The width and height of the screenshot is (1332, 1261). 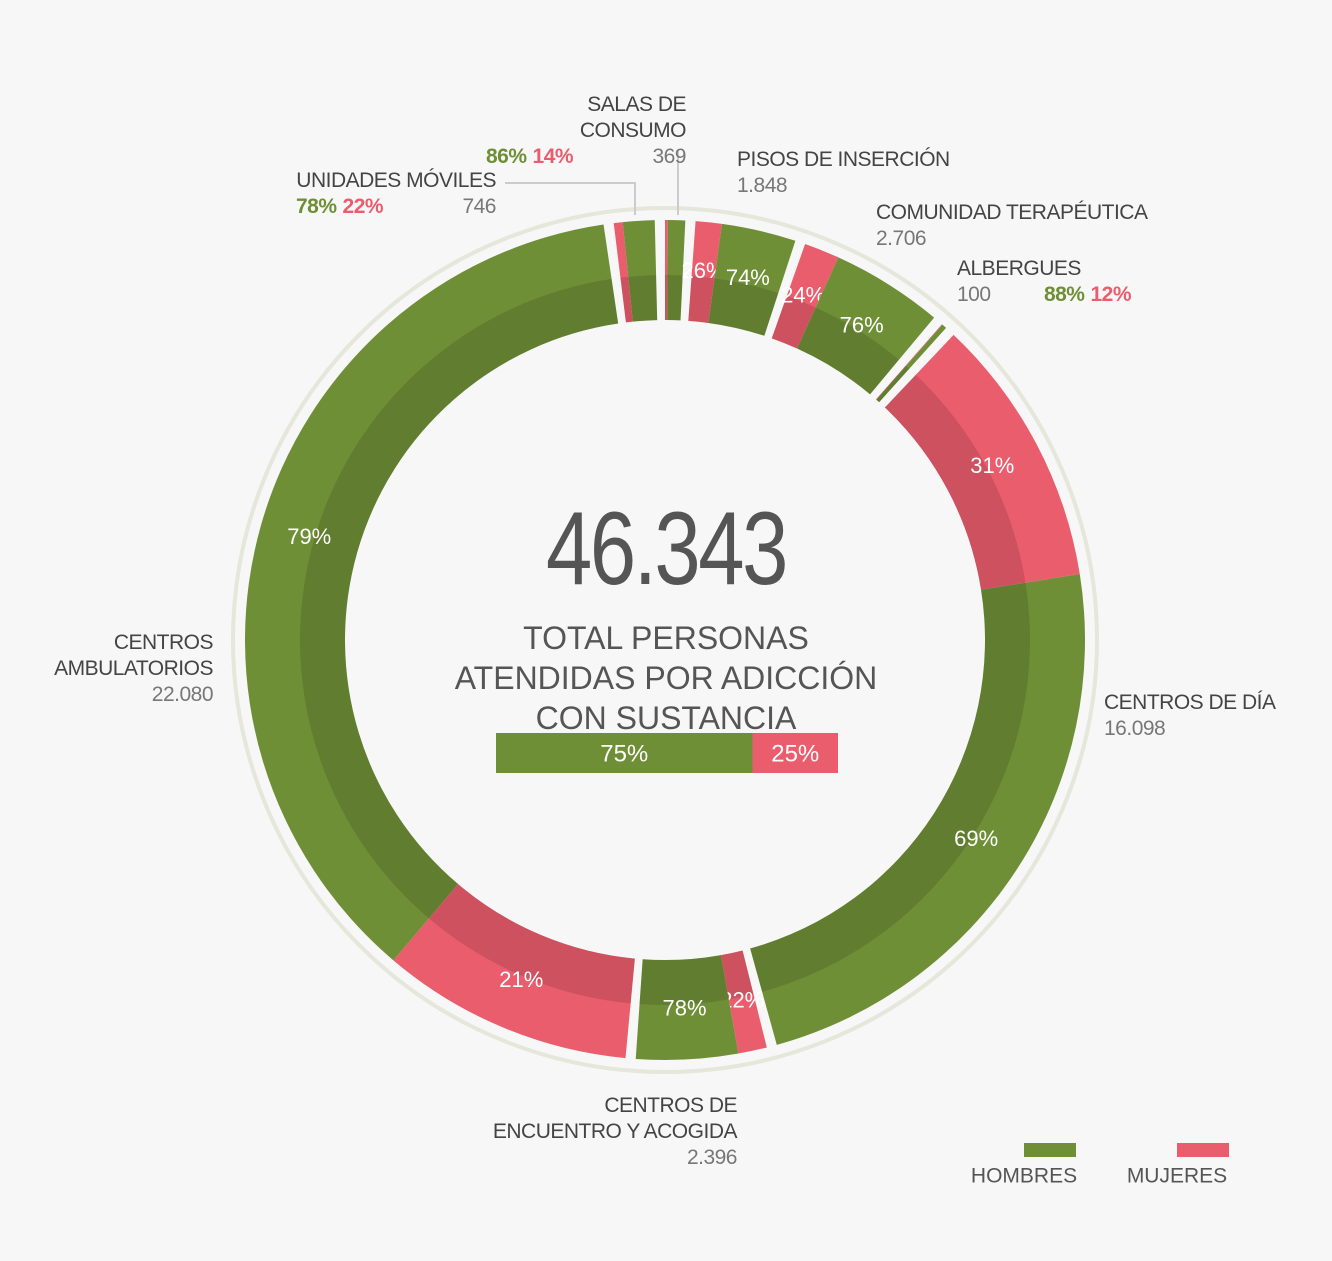 What do you see at coordinates (976, 838) in the screenshot?
I see `segment-label: 69%` at bounding box center [976, 838].